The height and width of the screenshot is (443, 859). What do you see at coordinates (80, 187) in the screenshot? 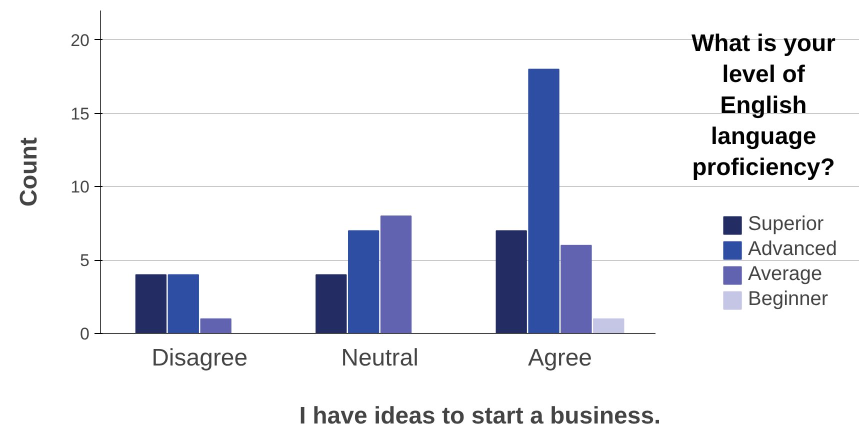
I see `y-tick-label: 10` at bounding box center [80, 187].